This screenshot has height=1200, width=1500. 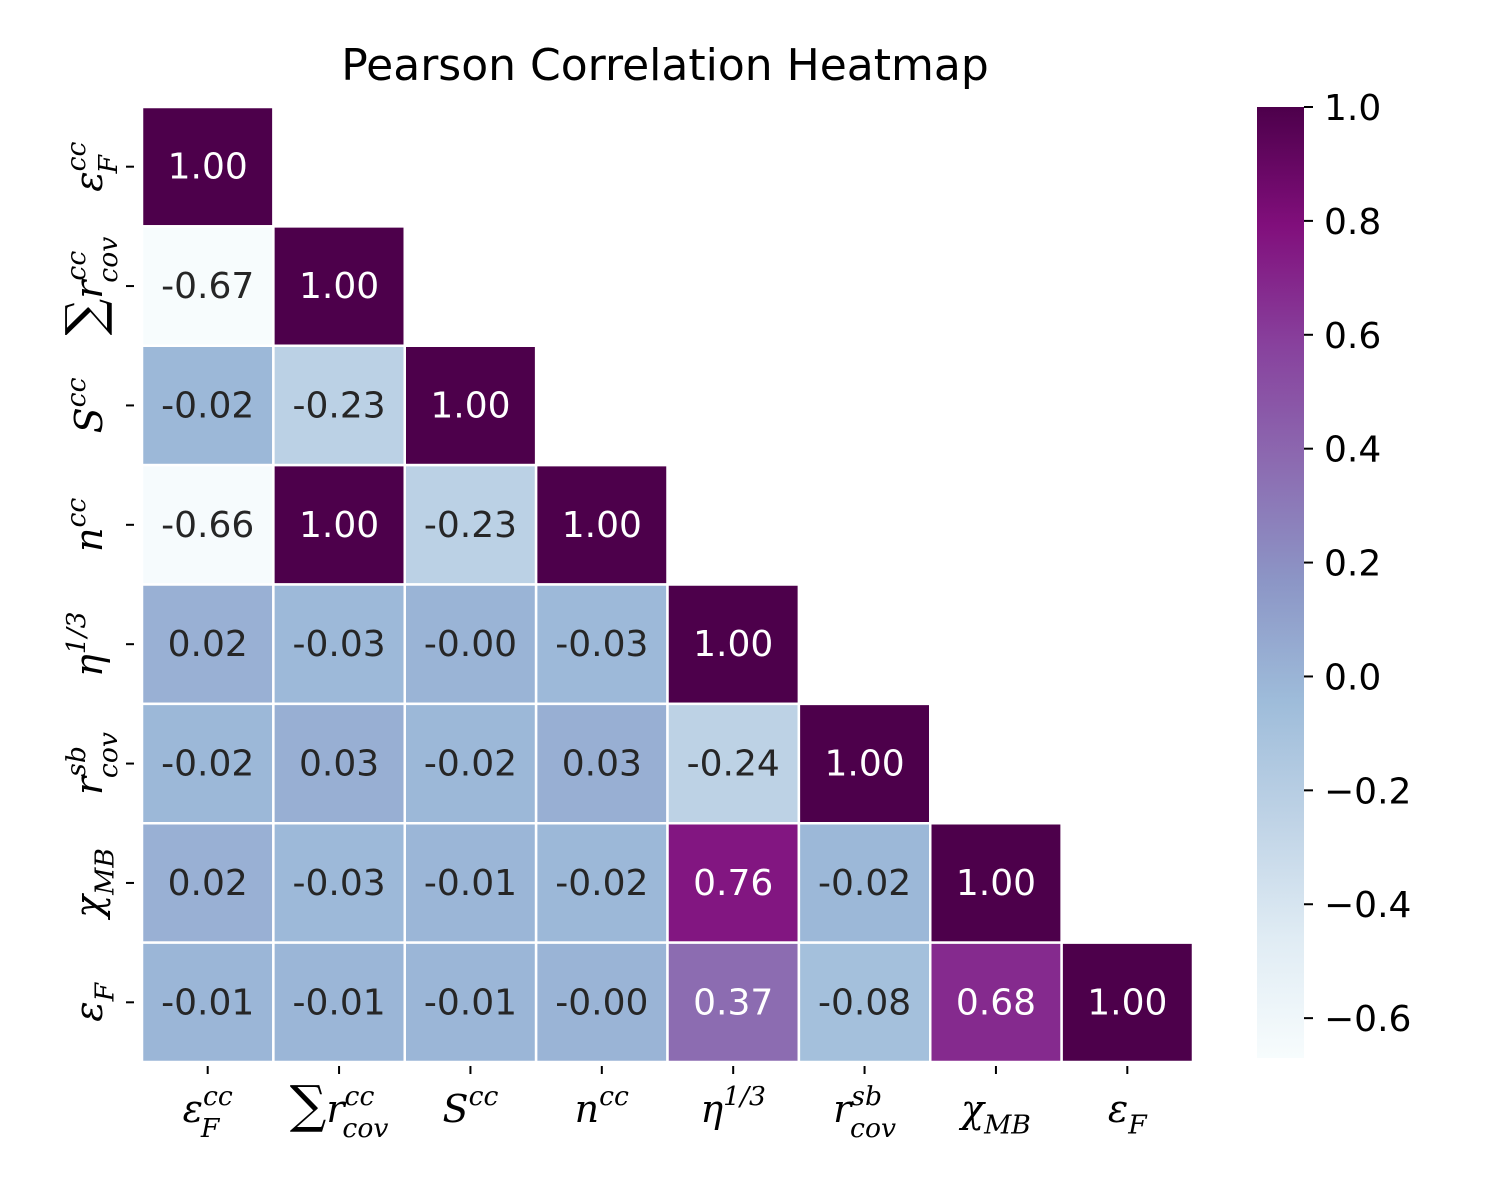 I want to click on y-tick-label: ncc, so click(x=86, y=525).